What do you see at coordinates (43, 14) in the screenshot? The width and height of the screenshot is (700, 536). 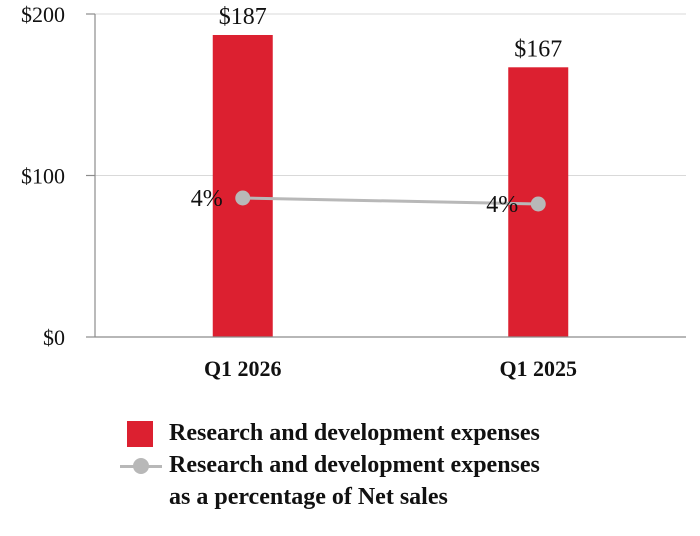 I see `y-tick-label: $200` at bounding box center [43, 14].